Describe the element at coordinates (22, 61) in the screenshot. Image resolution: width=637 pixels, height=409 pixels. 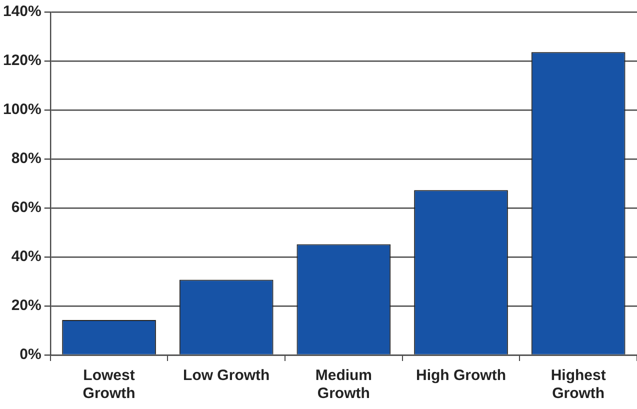
I see `y-tick-label: 120%` at that location.